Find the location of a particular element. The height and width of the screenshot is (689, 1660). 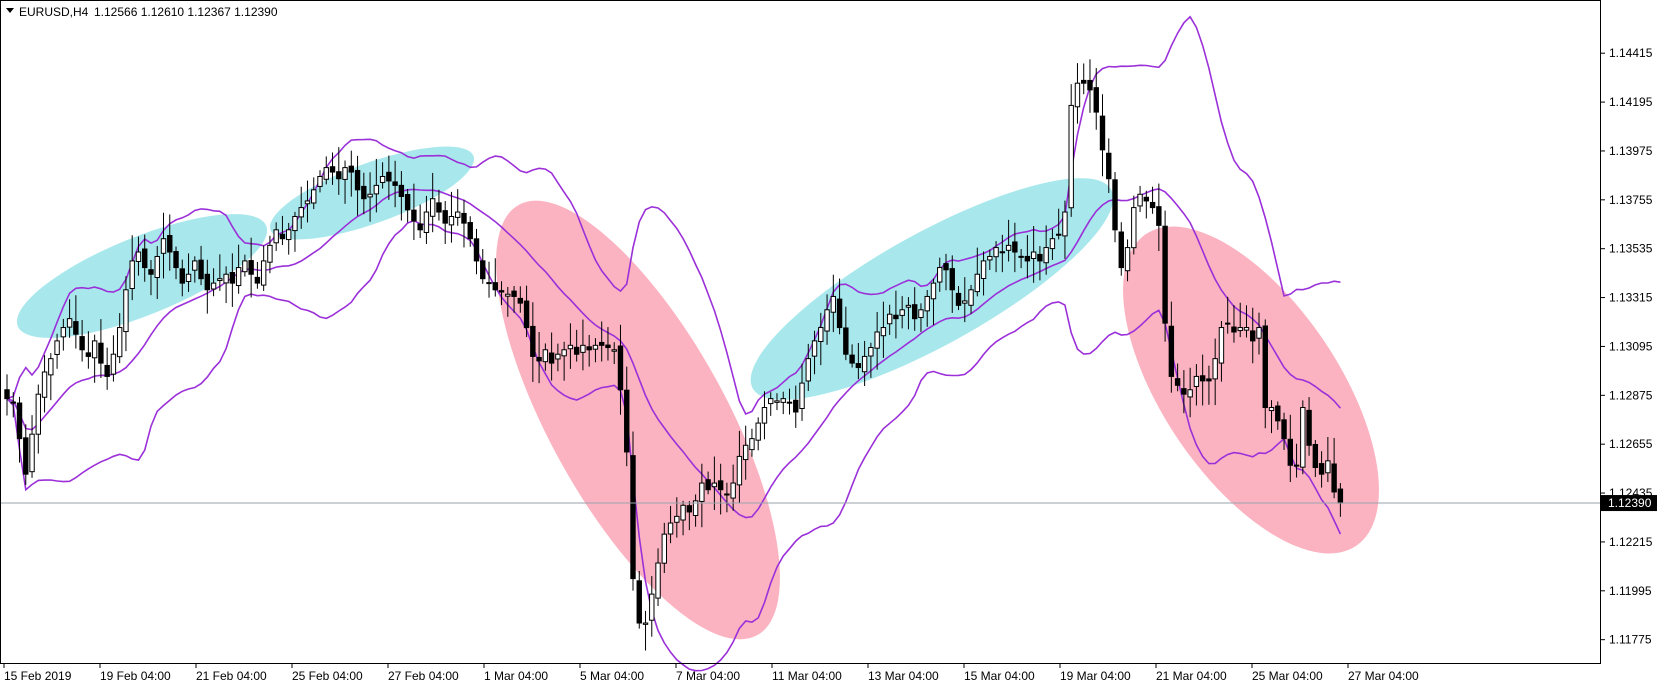

current-price-tag-bg is located at coordinates (1629, 503).